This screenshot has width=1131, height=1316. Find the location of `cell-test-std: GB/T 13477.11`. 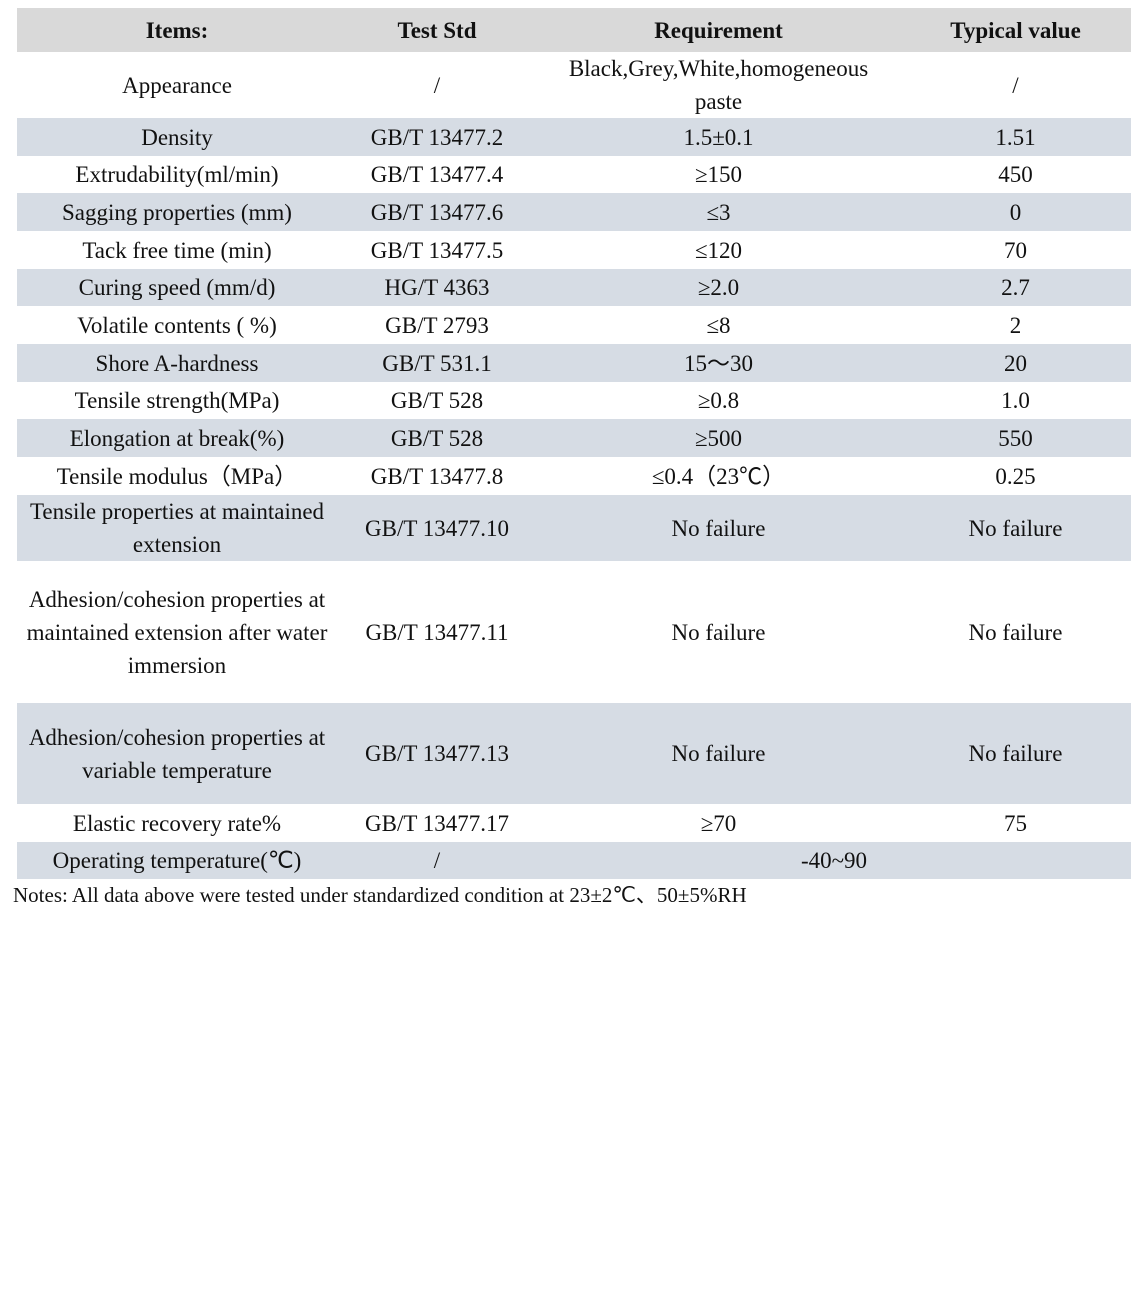

cell-test-std: GB/T 13477.11 is located at coordinates (437, 632).